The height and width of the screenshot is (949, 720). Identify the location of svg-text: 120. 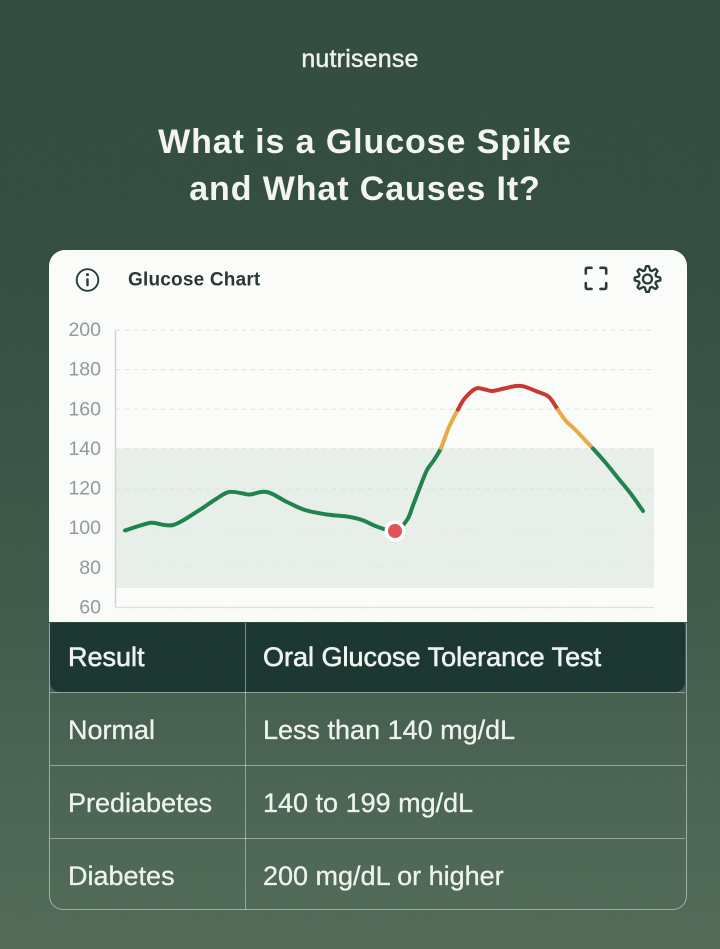
(84, 489).